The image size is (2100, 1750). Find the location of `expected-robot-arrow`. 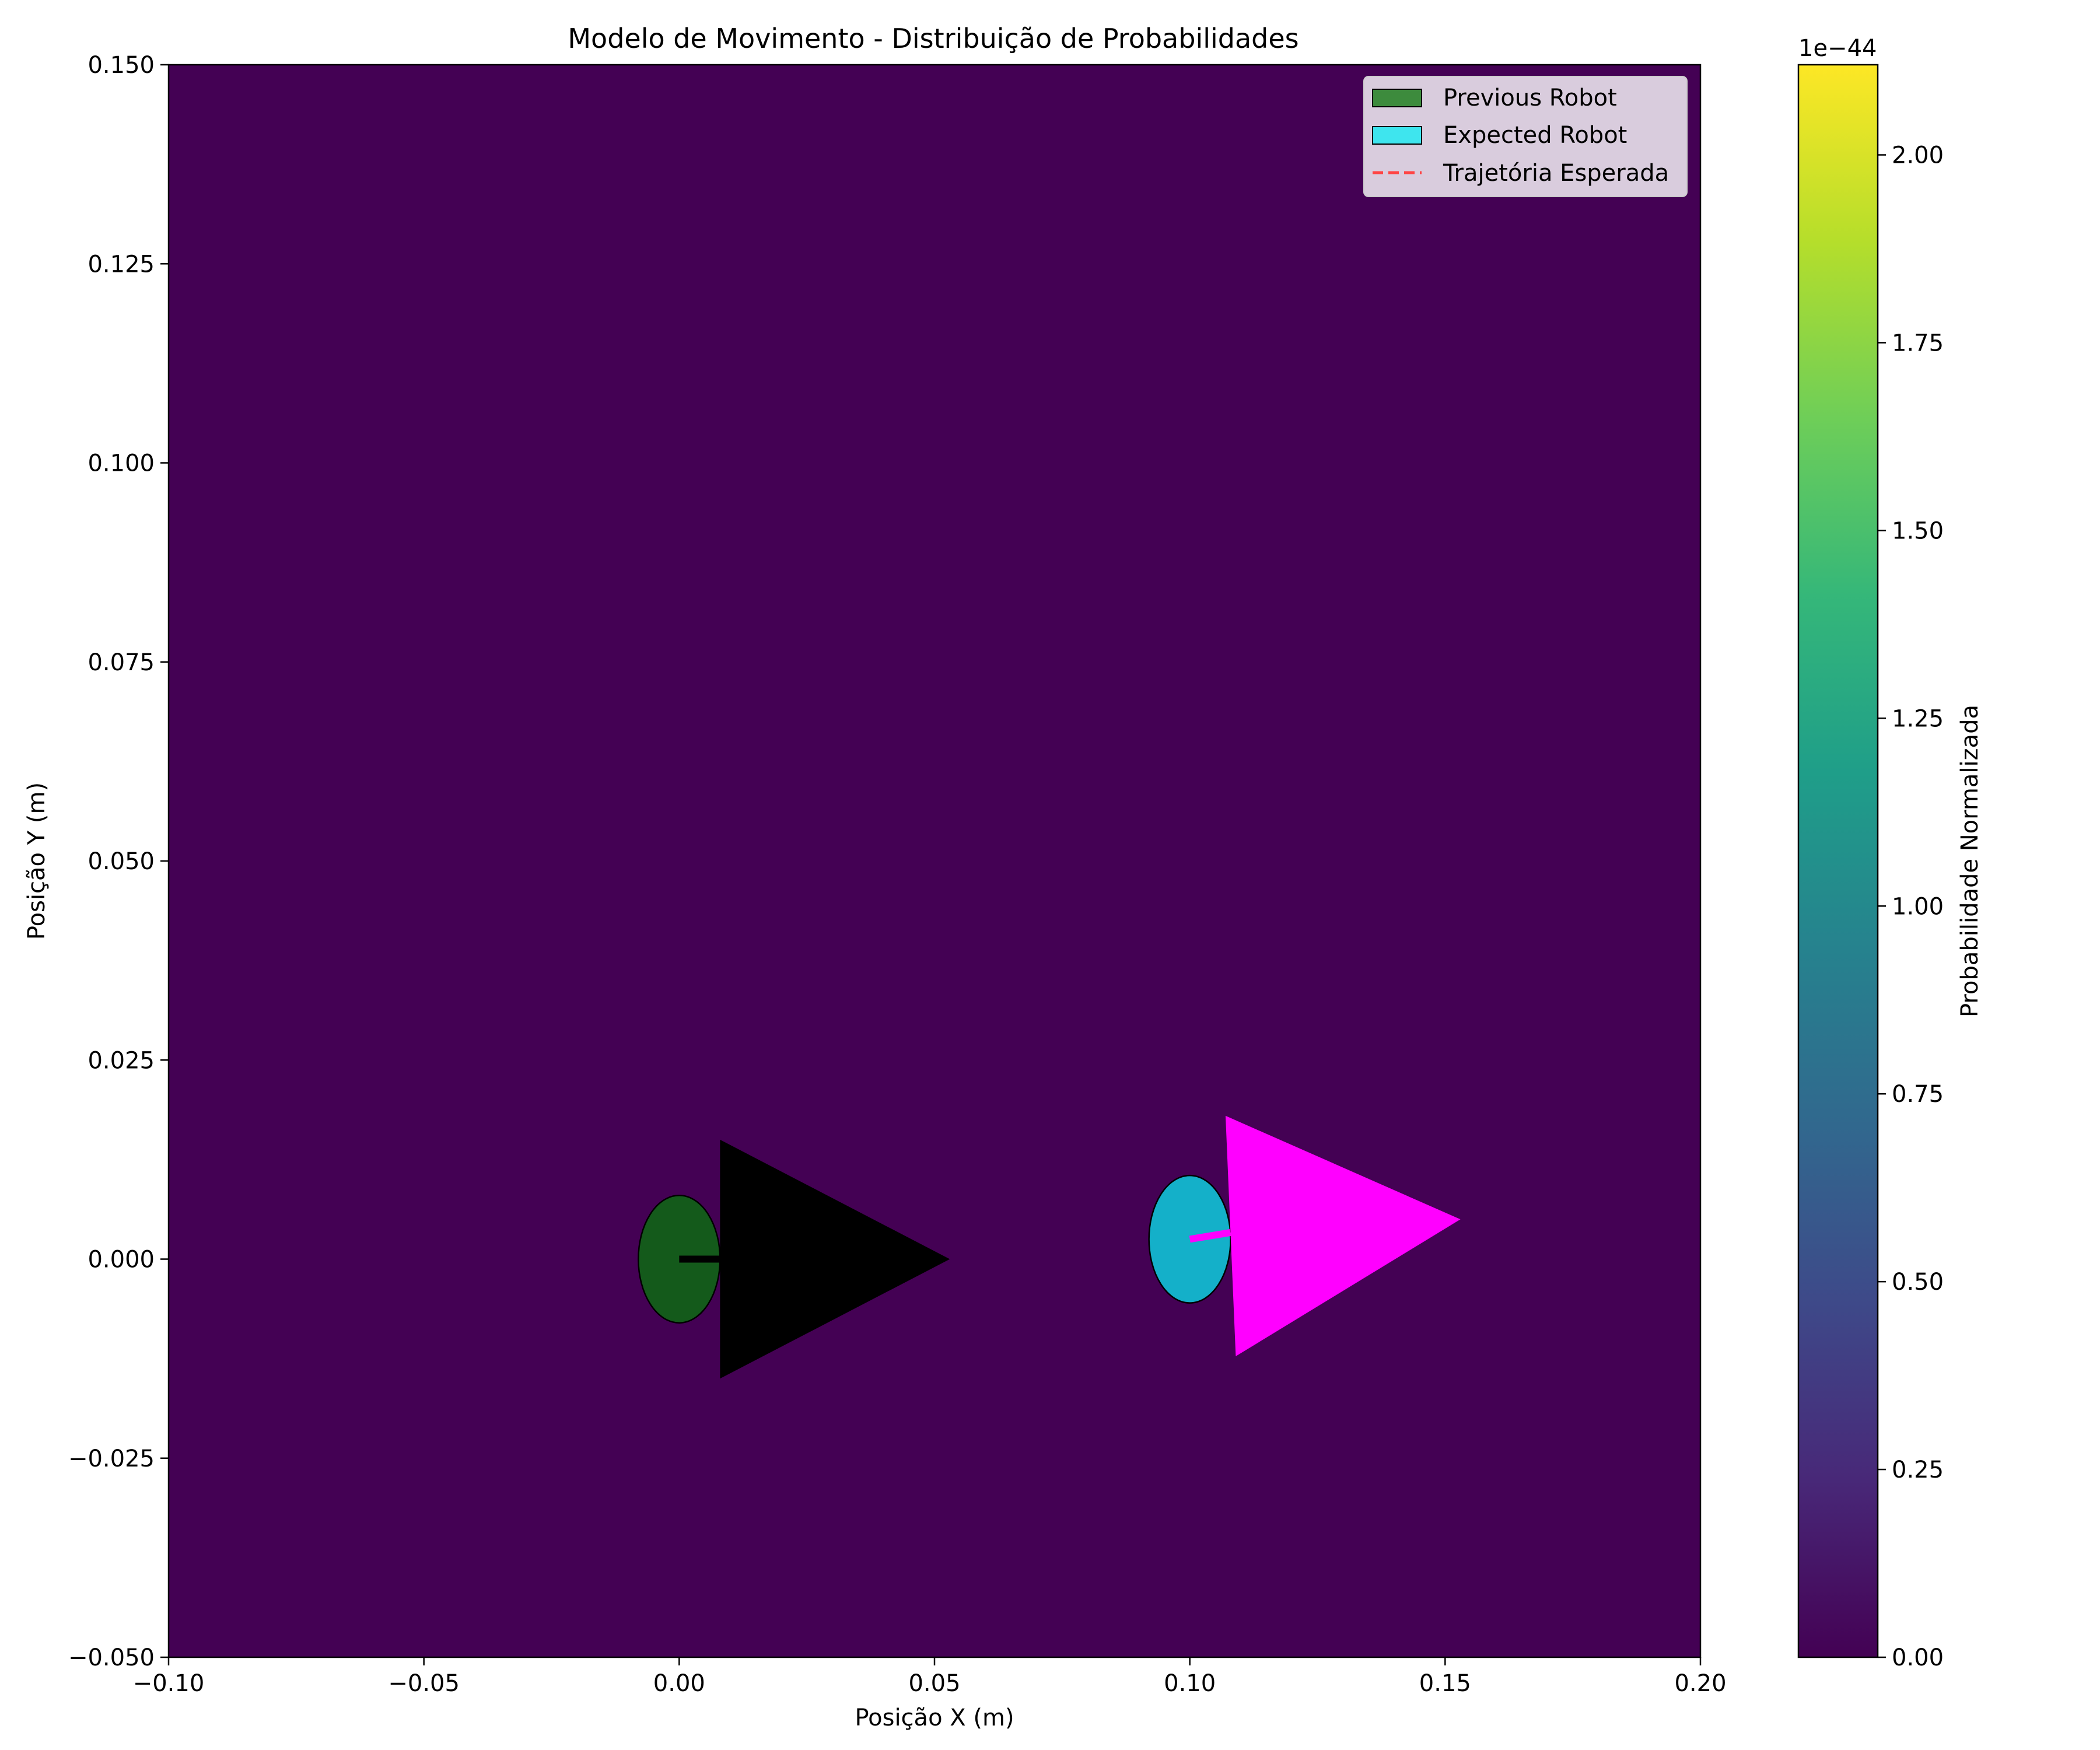

expected-robot-arrow is located at coordinates (1343, 1236).